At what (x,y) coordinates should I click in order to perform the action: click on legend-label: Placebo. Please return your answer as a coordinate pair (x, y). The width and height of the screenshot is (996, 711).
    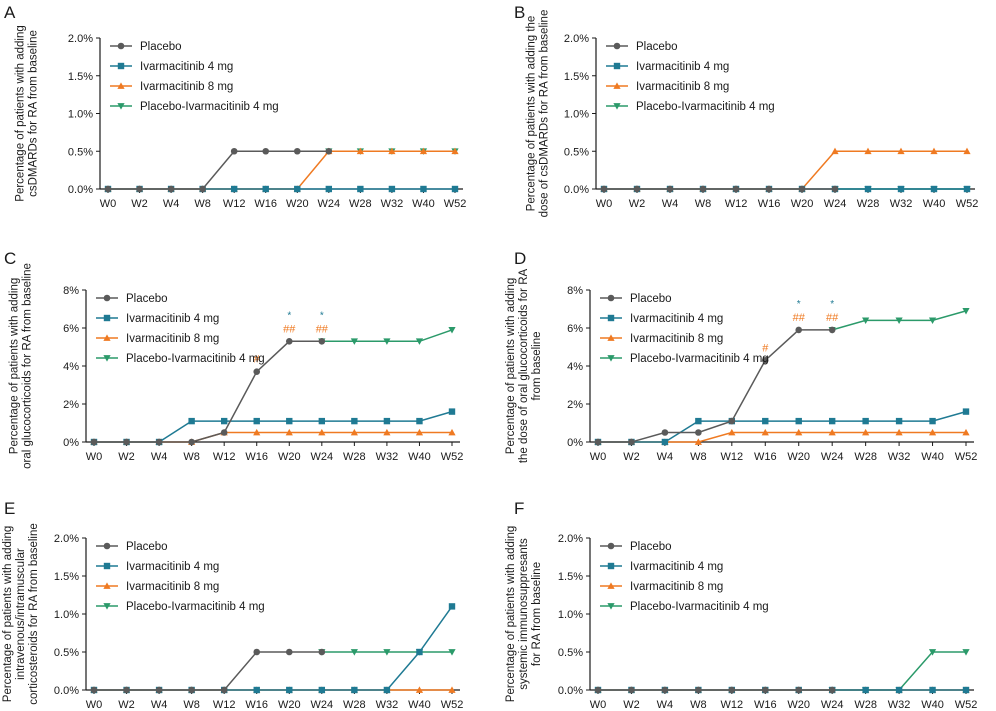
    Looking at the image, I should click on (147, 547).